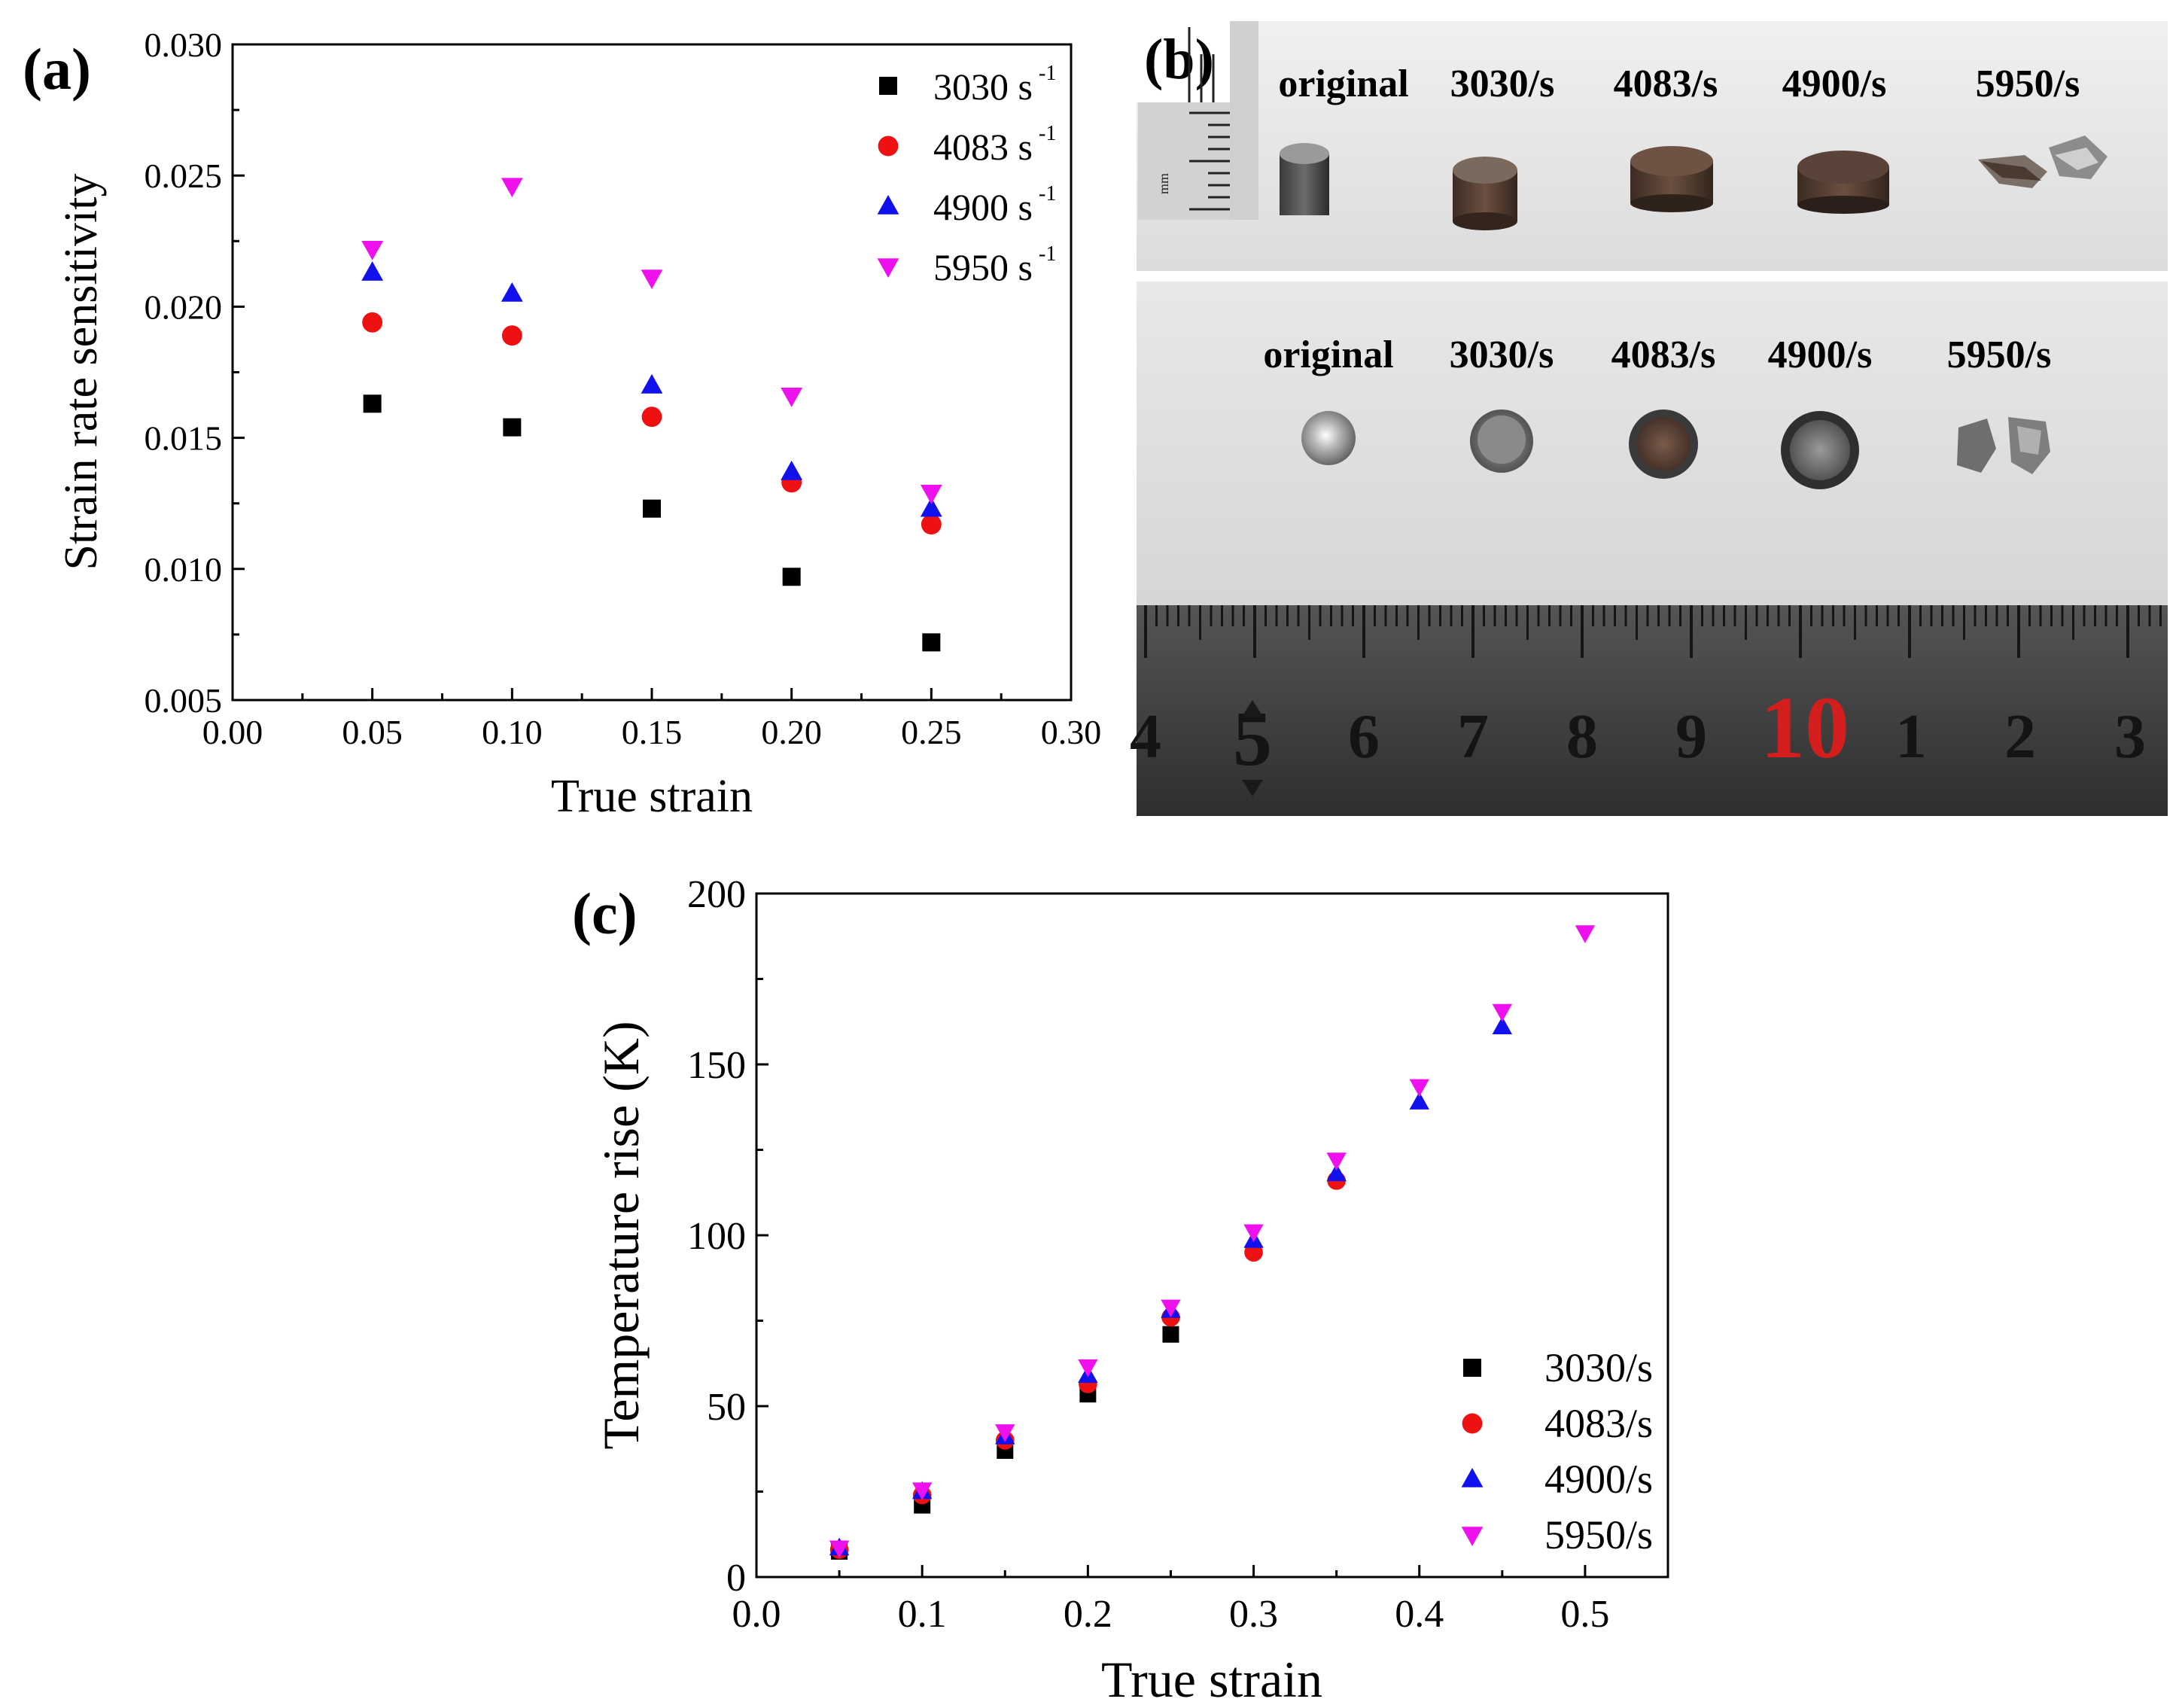 The height and width of the screenshot is (1708, 2179). I want to click on ruler-strip, so click(1652, 710).